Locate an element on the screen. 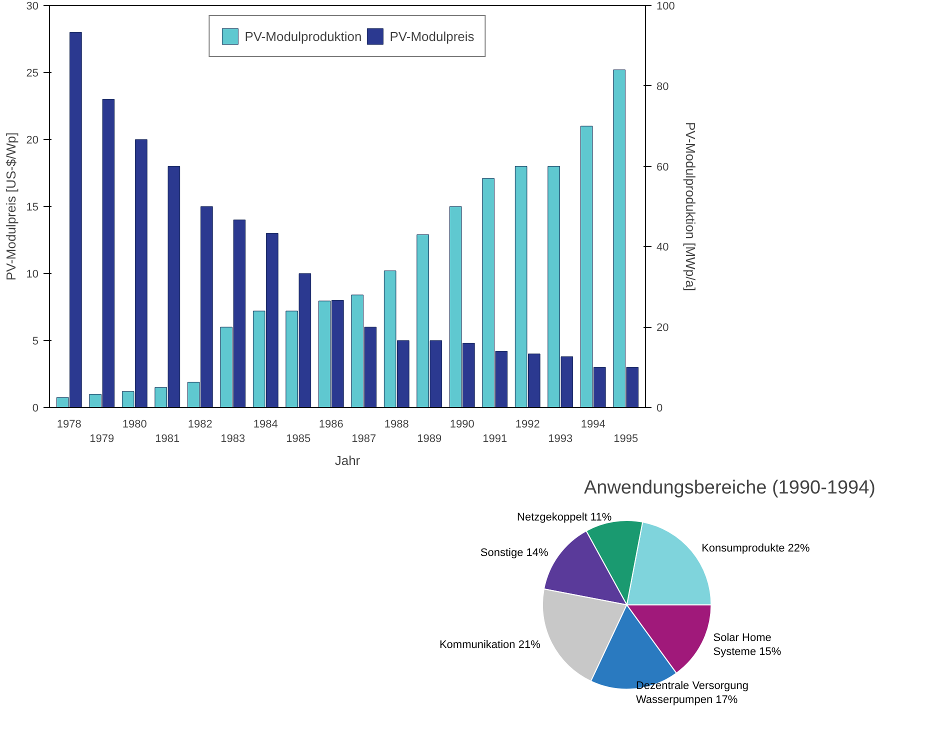 The image size is (930, 742). y-axis-title: PV-Modulpreis [US-$/Wp] is located at coordinates (10, 206).